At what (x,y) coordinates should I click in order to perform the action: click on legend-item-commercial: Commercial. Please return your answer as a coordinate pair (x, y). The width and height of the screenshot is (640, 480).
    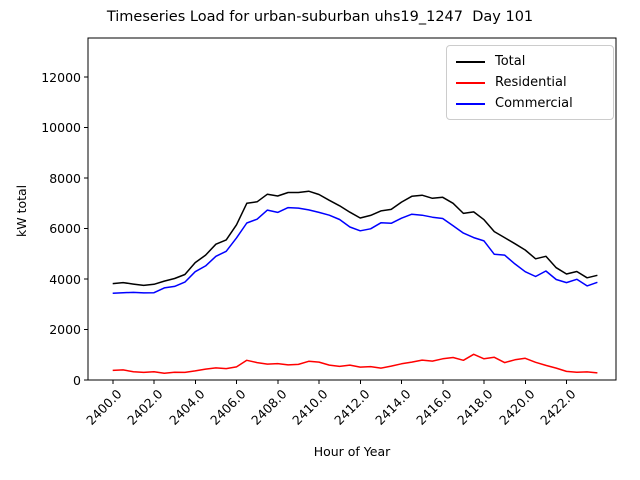
    Looking at the image, I should click on (530, 103).